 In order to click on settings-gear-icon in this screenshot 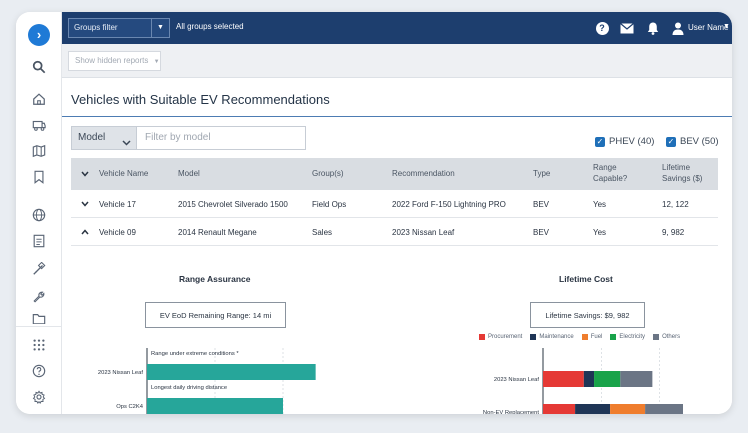, I will do `click(39, 397)`.